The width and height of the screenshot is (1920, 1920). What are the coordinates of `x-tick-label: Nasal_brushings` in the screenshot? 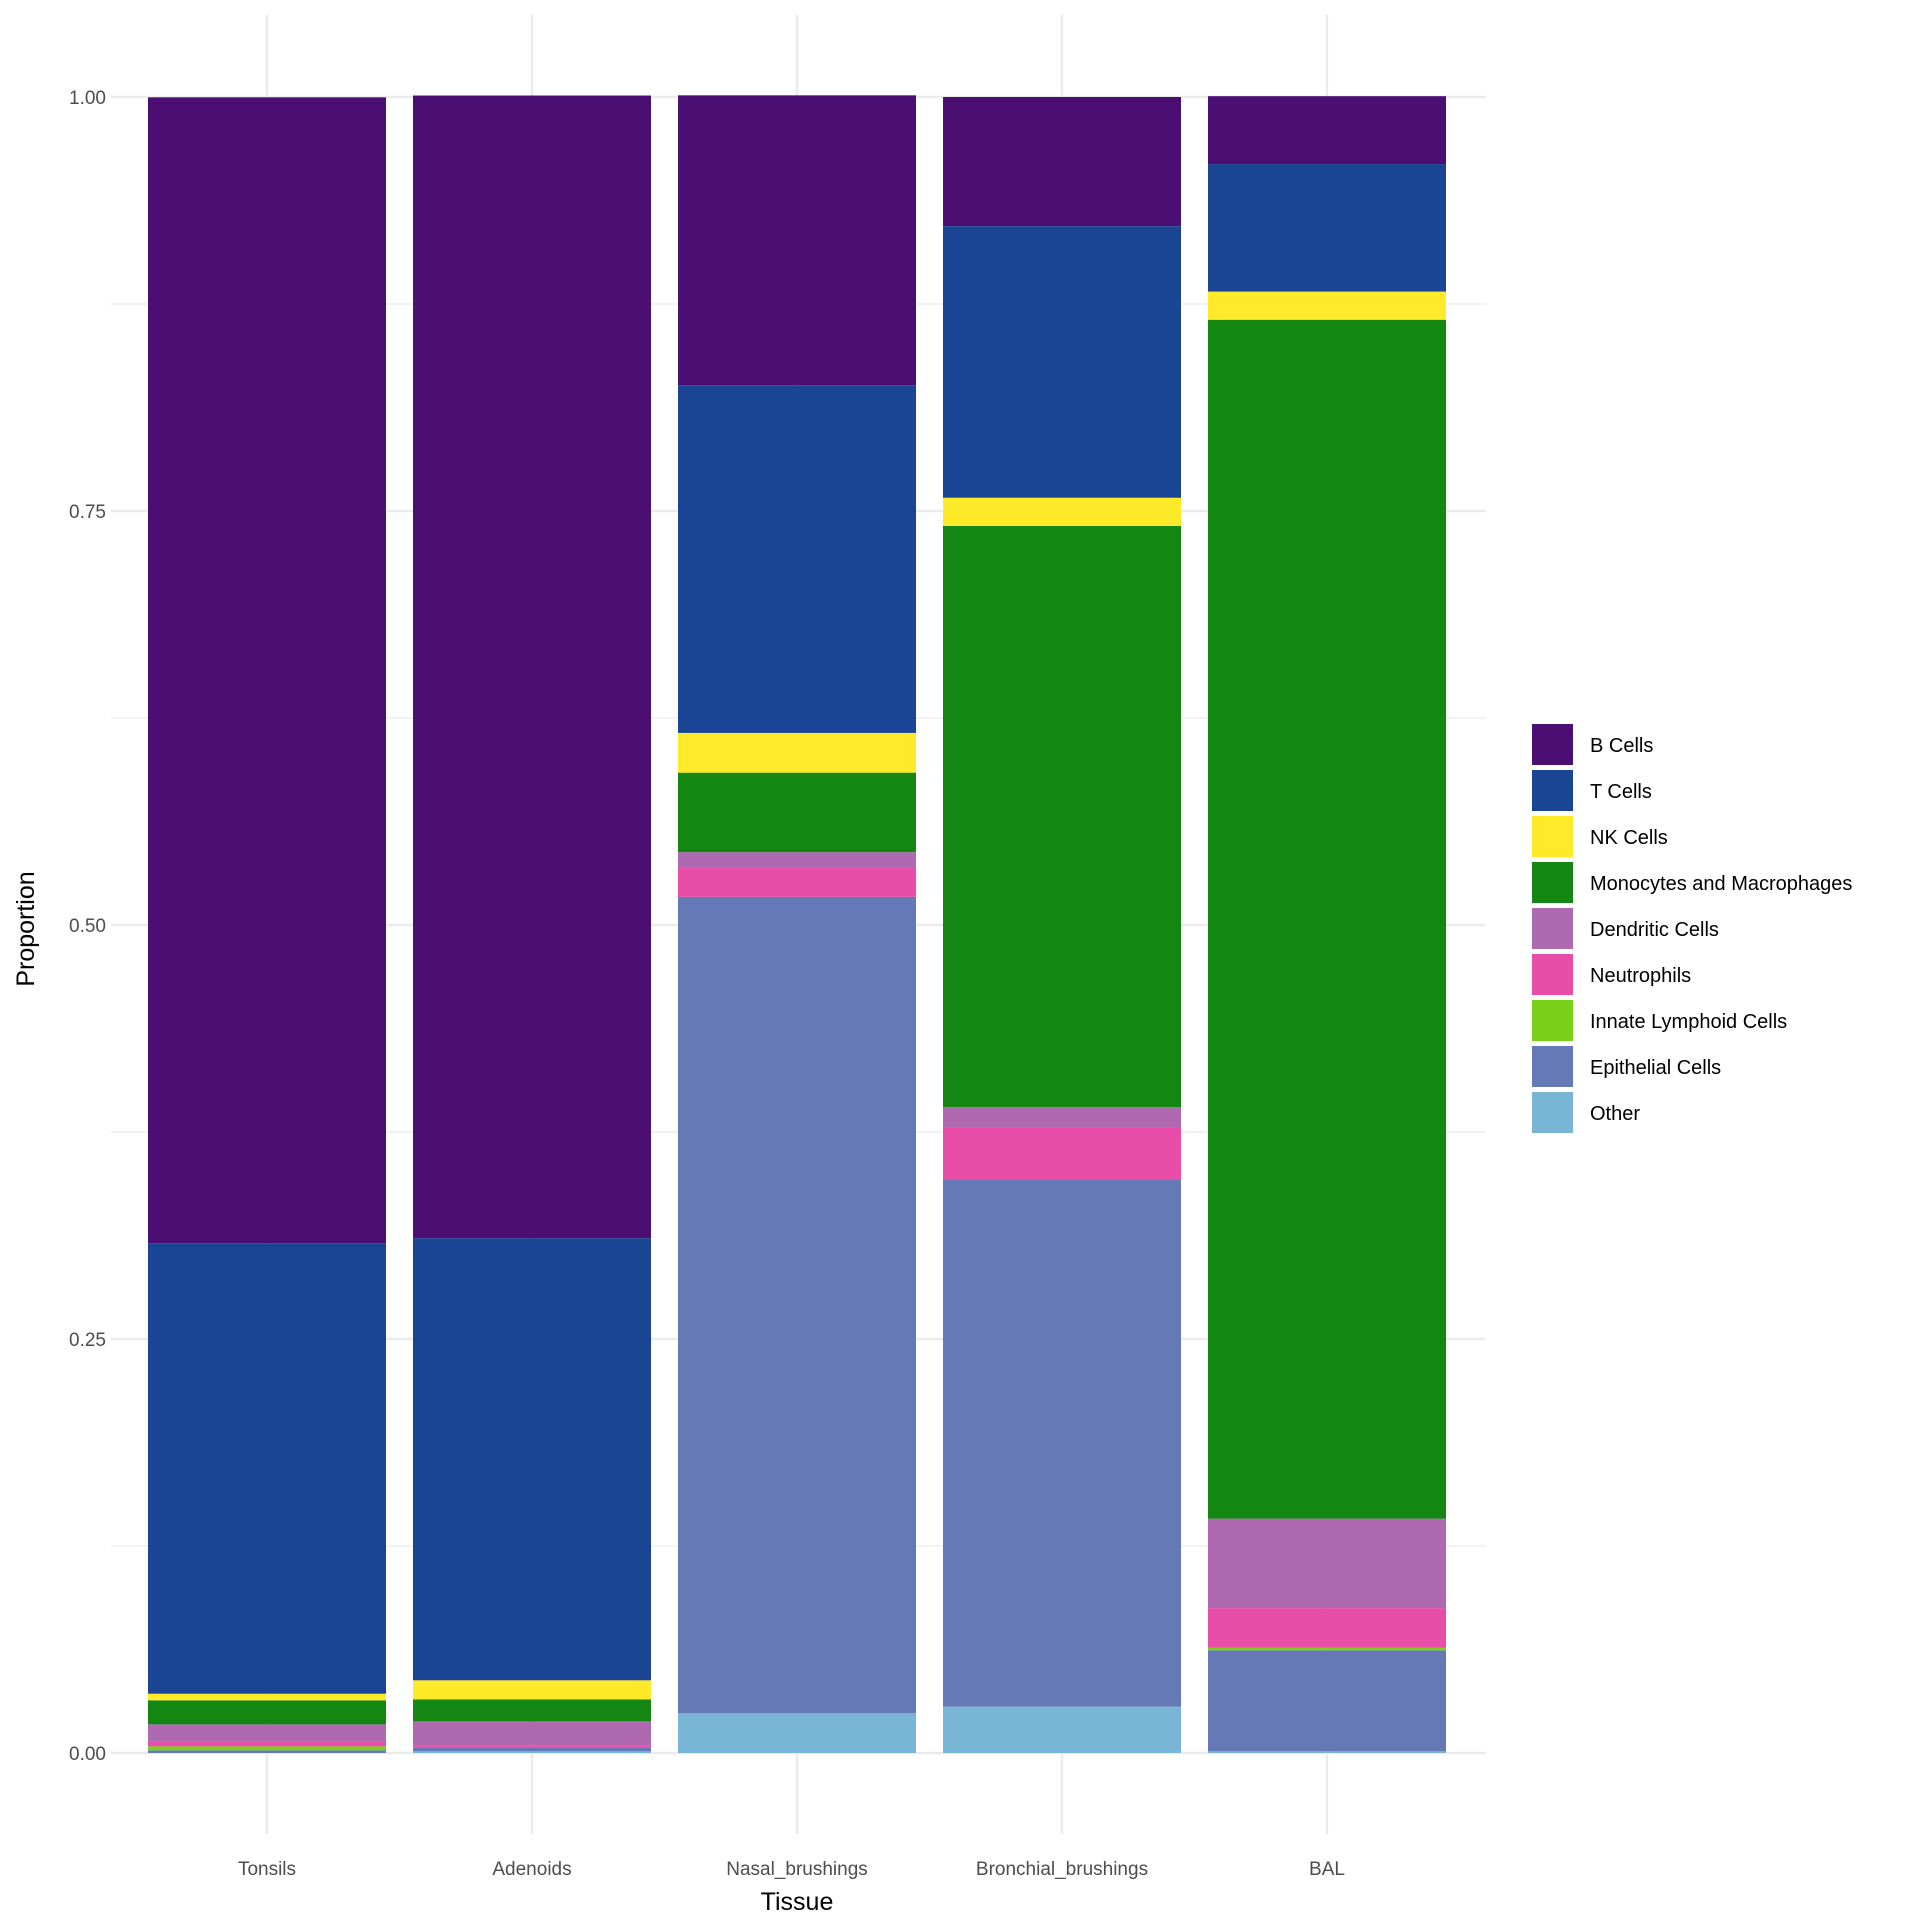 It's located at (797, 1869).